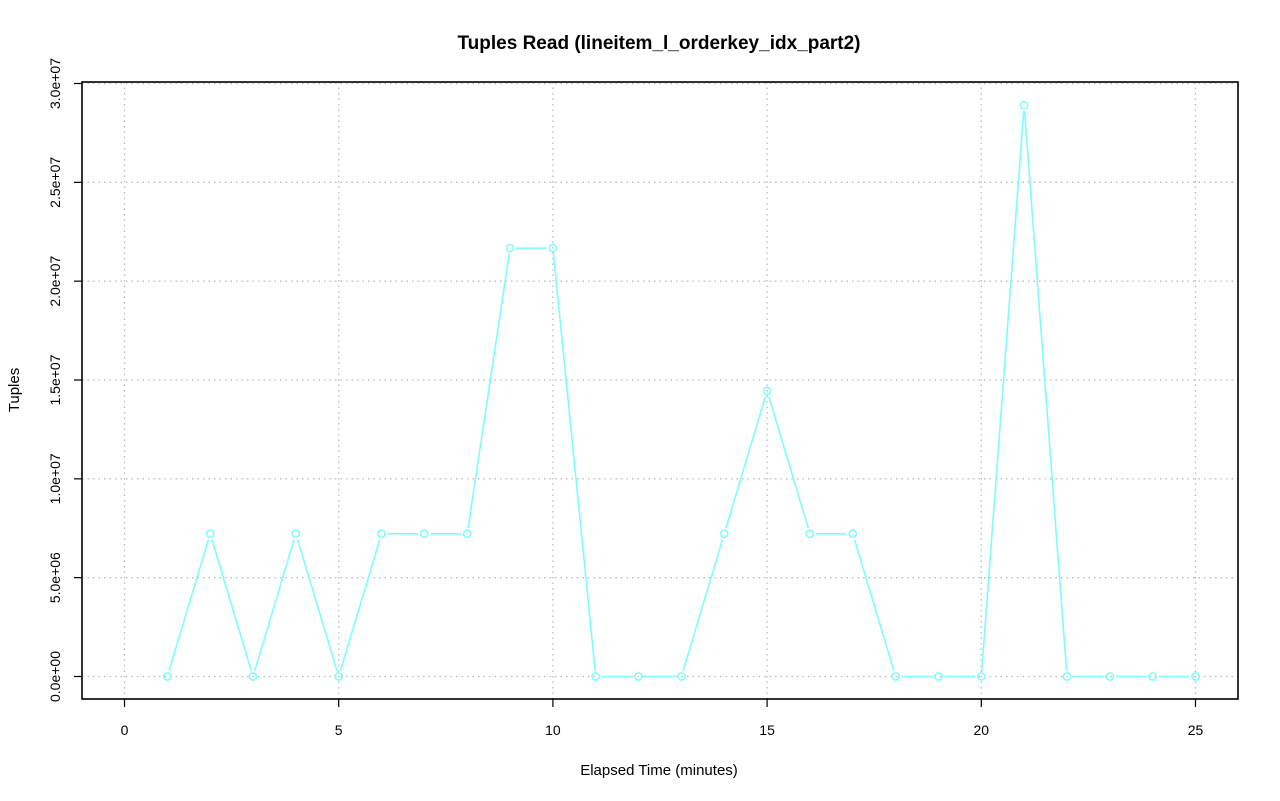 Image resolution: width=1280 pixels, height=801 pixels. I want to click on x-tick-label: 15, so click(767, 730).